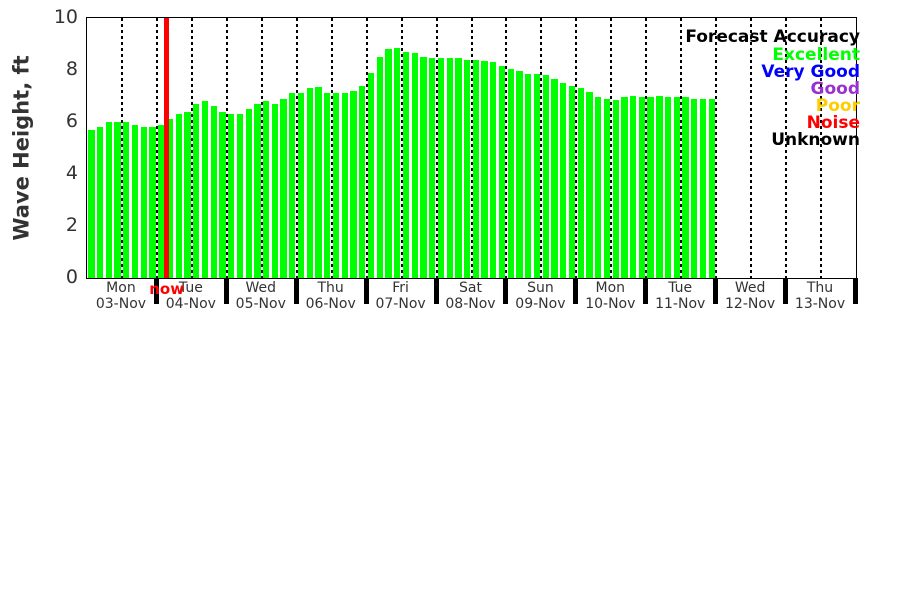  What do you see at coordinates (71, 225) in the screenshot?
I see `y-tick-label: 2` at bounding box center [71, 225].